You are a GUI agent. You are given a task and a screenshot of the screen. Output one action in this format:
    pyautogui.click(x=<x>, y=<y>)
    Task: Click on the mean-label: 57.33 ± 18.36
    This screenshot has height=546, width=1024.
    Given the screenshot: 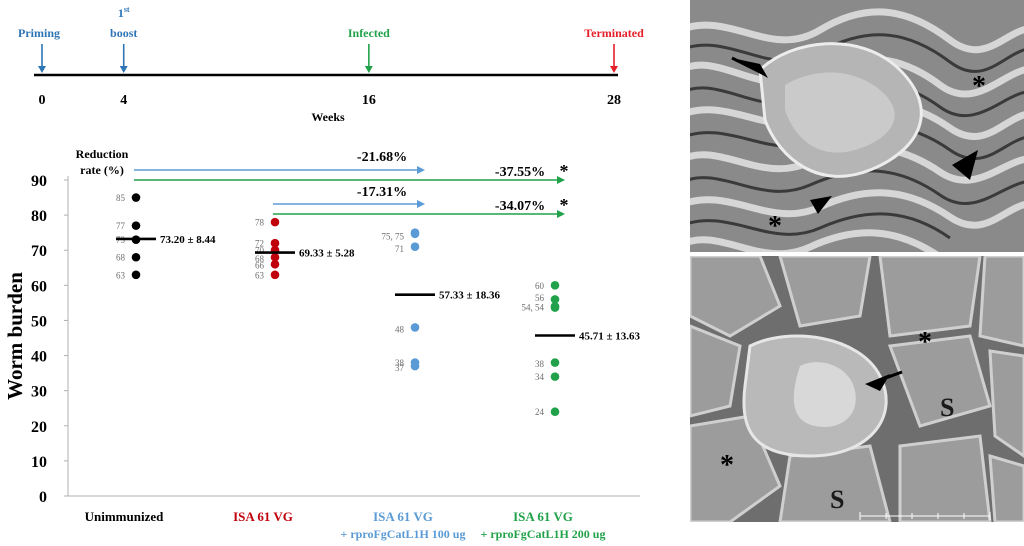 What is the action you would take?
    pyautogui.click(x=470, y=296)
    